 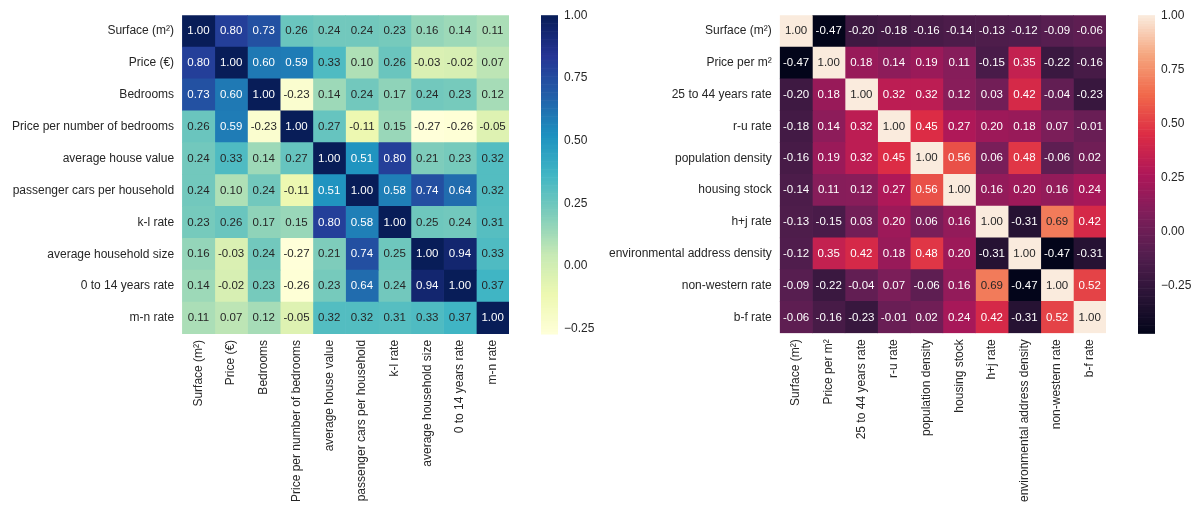 I want to click on data-label: -0.18, so click(x=894, y=30).